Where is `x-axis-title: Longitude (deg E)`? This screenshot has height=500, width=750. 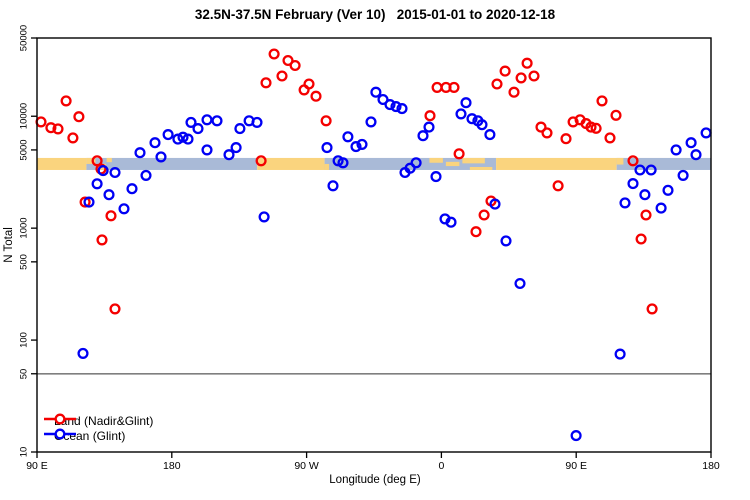
x-axis-title: Longitude (deg E) is located at coordinates (375, 480).